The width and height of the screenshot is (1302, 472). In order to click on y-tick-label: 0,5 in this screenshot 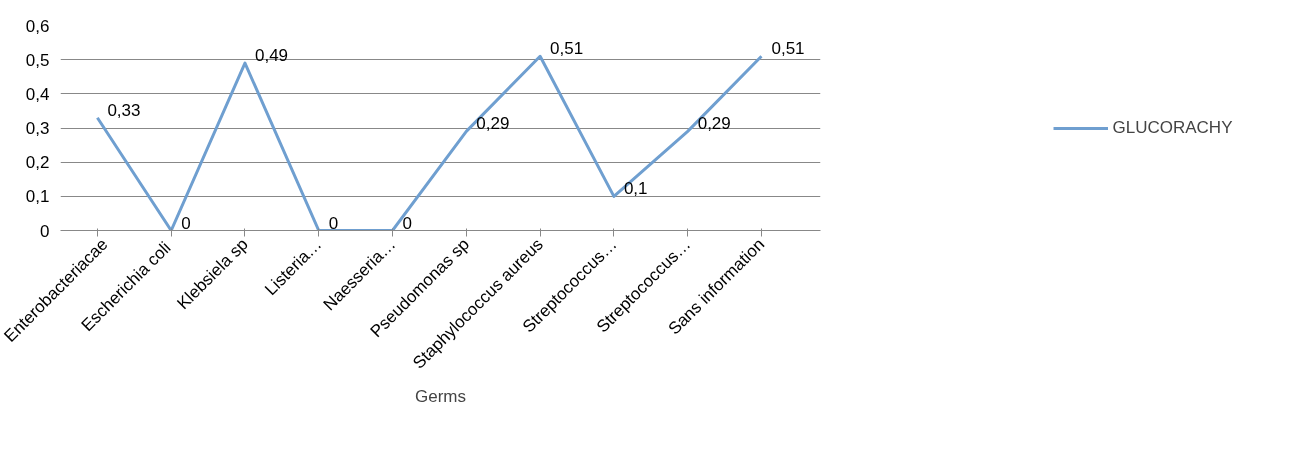, I will do `click(37, 60)`.